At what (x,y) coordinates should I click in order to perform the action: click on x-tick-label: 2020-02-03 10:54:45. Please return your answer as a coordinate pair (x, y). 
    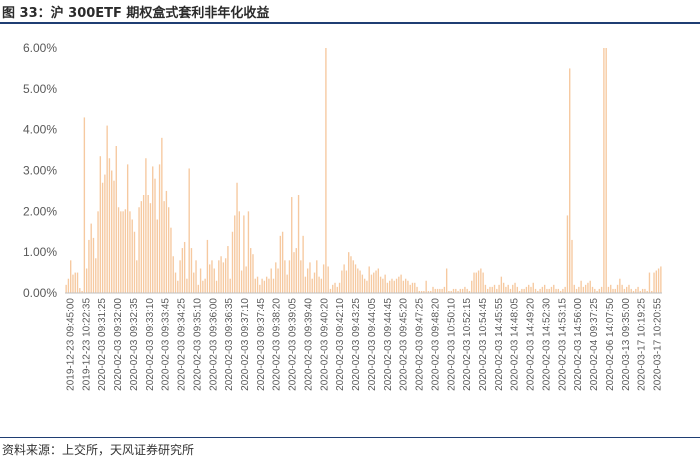
    Looking at the image, I should click on (483, 344).